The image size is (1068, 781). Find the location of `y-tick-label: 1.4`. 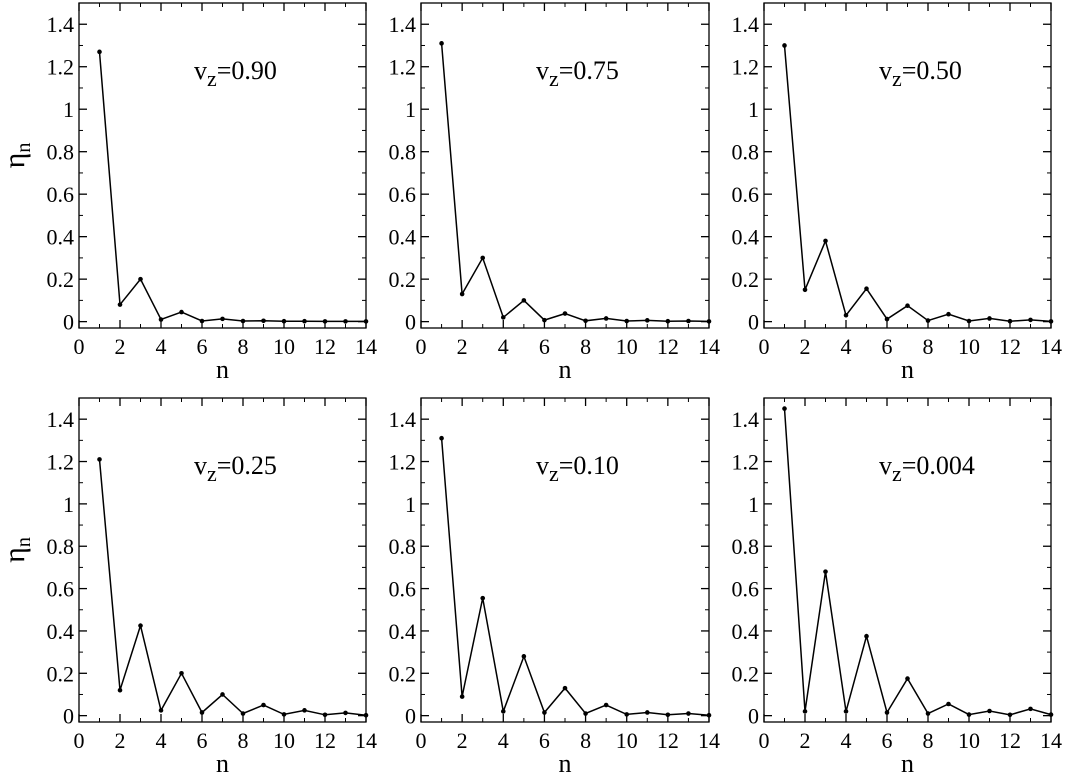

y-tick-label: 1.4 is located at coordinates (61, 419).